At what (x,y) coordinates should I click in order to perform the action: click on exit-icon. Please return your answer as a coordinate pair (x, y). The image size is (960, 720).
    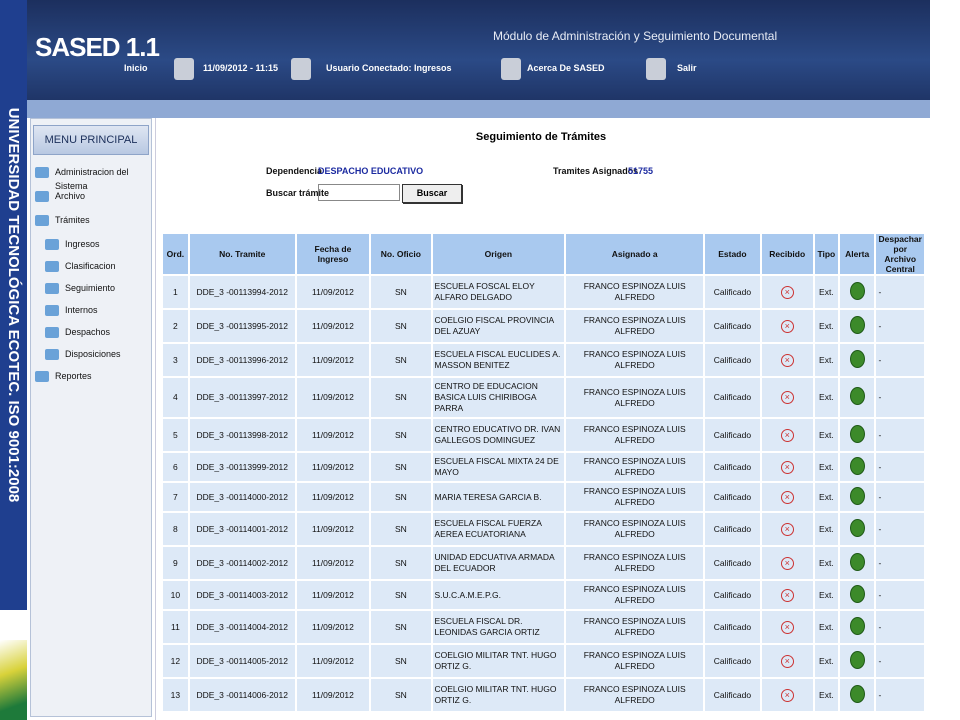
    Looking at the image, I should click on (656, 69).